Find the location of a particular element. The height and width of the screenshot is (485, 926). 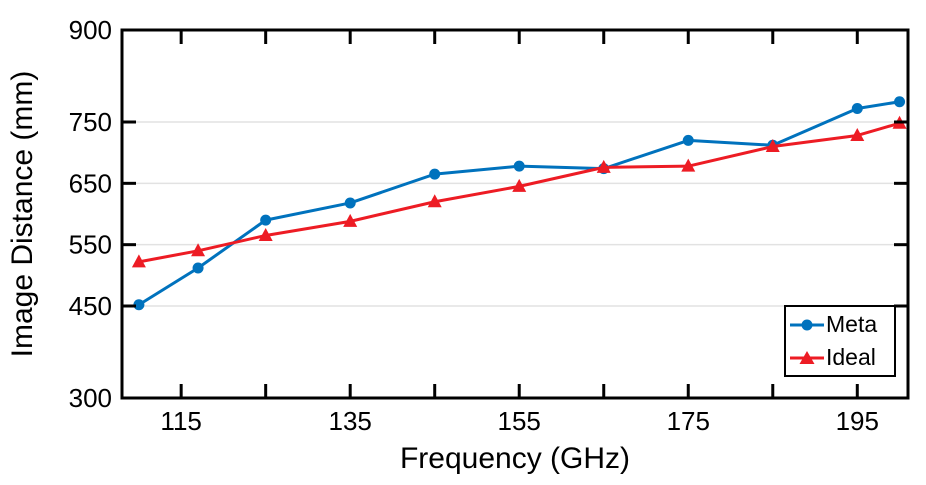

legend-item-ideal: Ideal is located at coordinates (840, 357).